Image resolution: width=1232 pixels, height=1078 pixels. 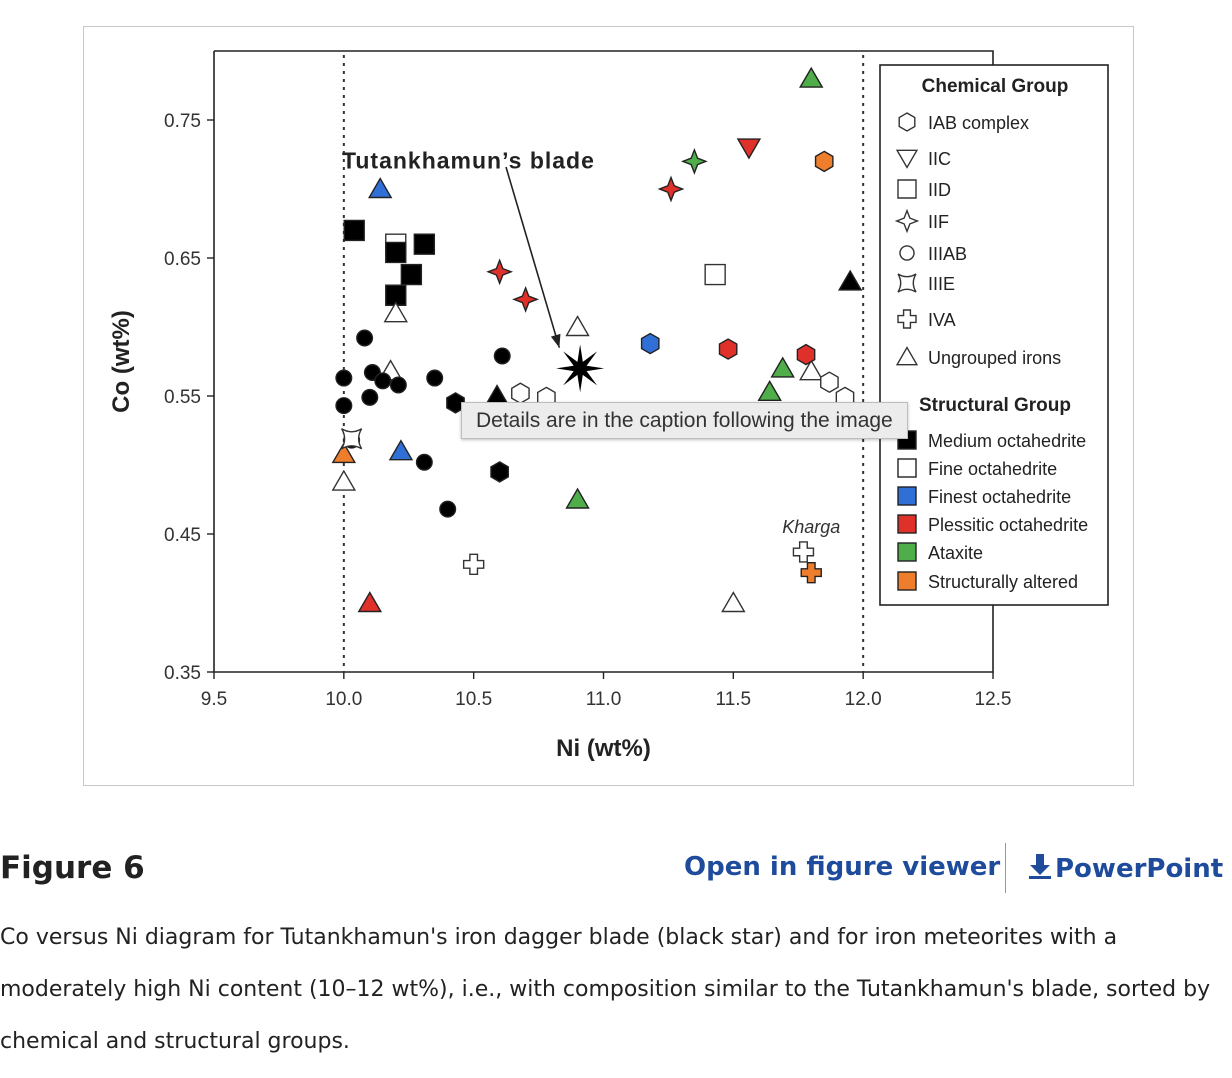 What do you see at coordinates (942, 320) in the screenshot?
I see `legend-chemical-label: IVA` at bounding box center [942, 320].